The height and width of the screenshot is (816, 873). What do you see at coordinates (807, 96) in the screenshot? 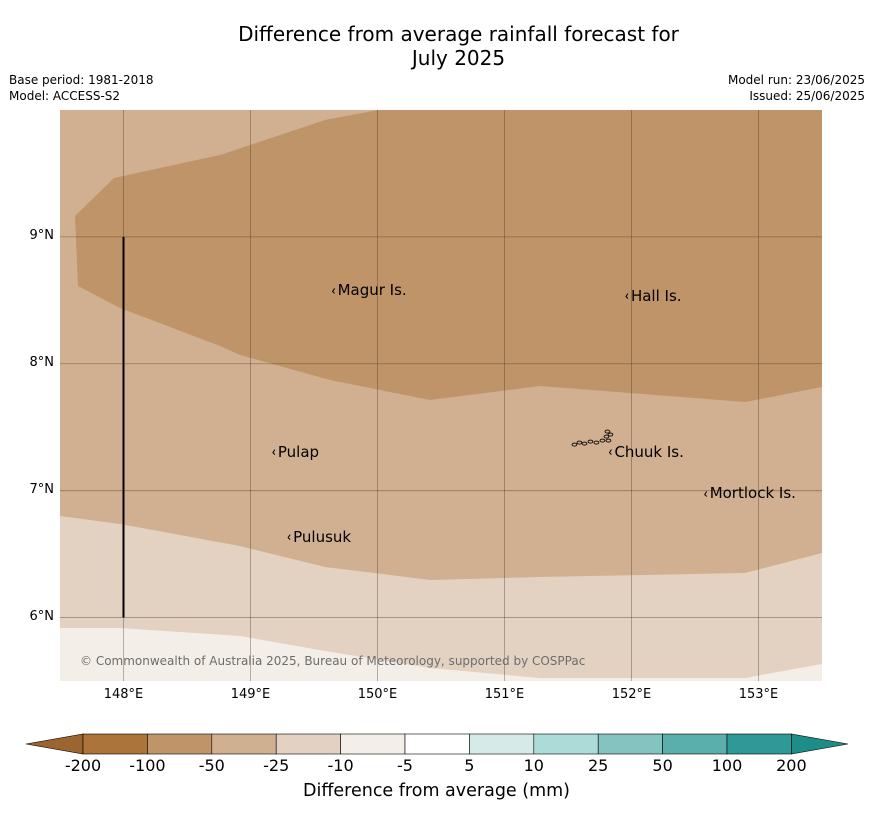
I see `issued-date: Issued: 25/06/2025` at bounding box center [807, 96].